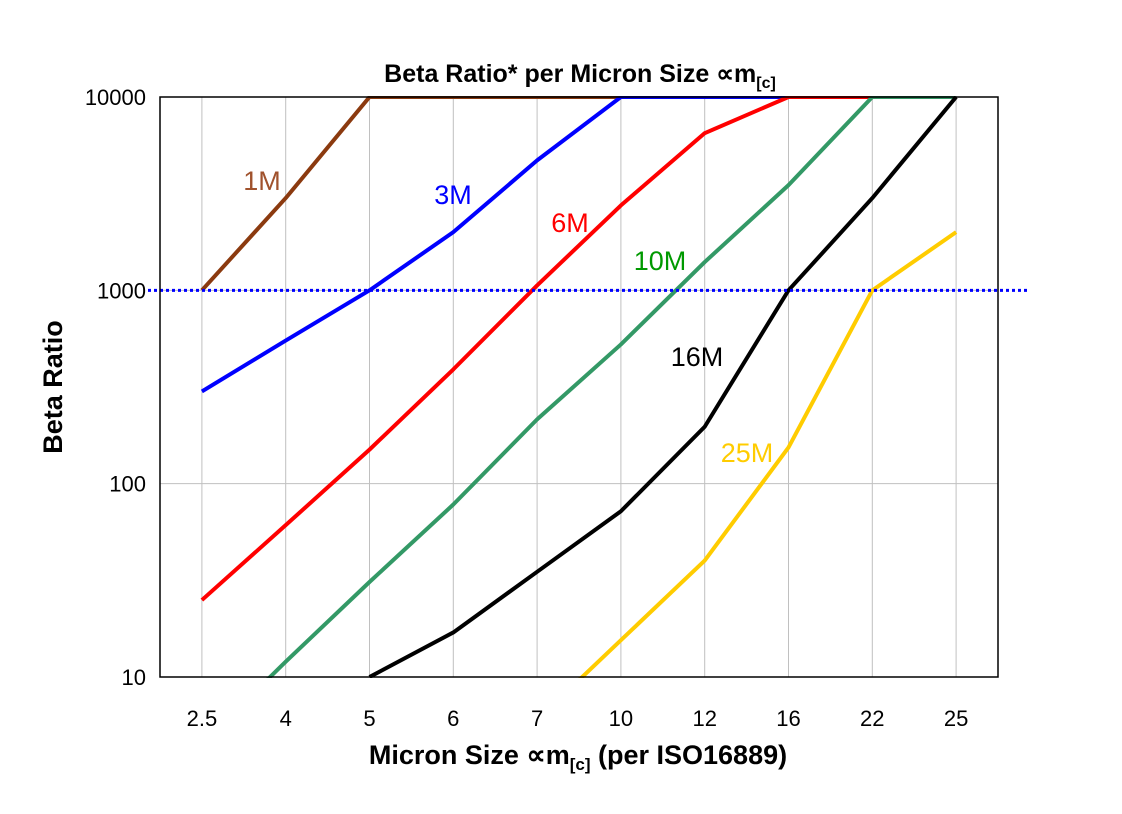 The width and height of the screenshot is (1122, 814). Describe the element at coordinates (578, 757) in the screenshot. I see `x-axis-label: Micron Size ∝m[c] (per ISO16889)` at that location.